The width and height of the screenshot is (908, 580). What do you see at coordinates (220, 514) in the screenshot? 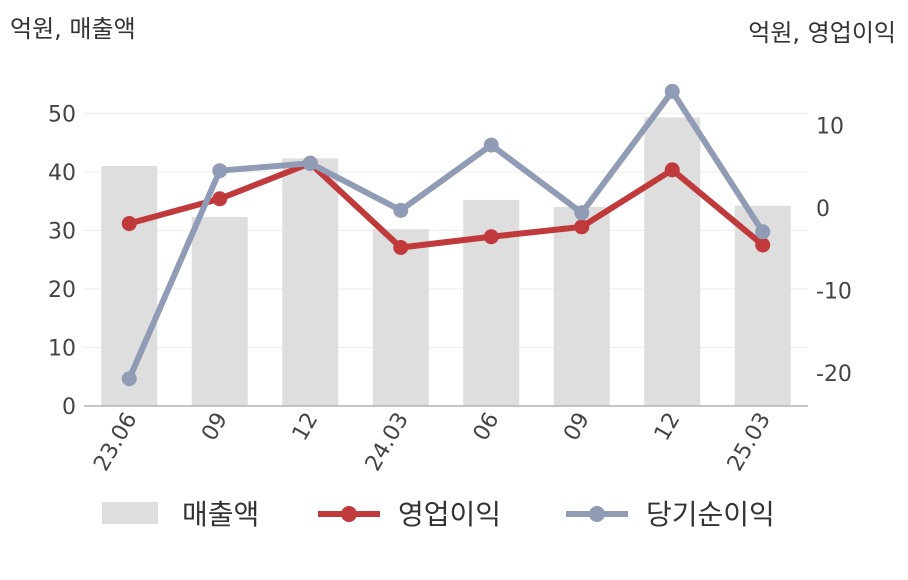
I see `legend-label: 매출액` at bounding box center [220, 514].